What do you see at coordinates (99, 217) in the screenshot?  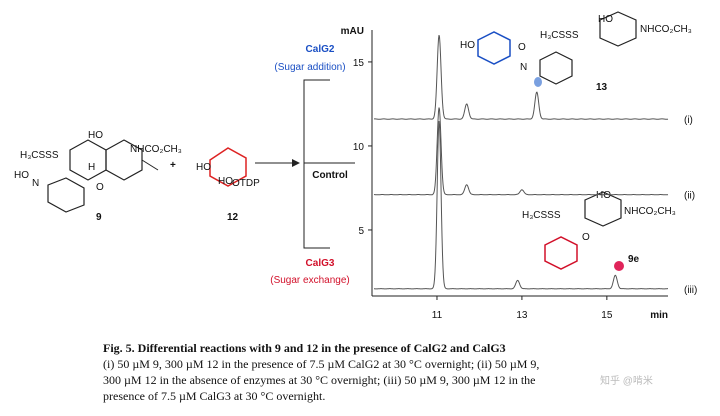 I see `compound-number: 9` at bounding box center [99, 217].